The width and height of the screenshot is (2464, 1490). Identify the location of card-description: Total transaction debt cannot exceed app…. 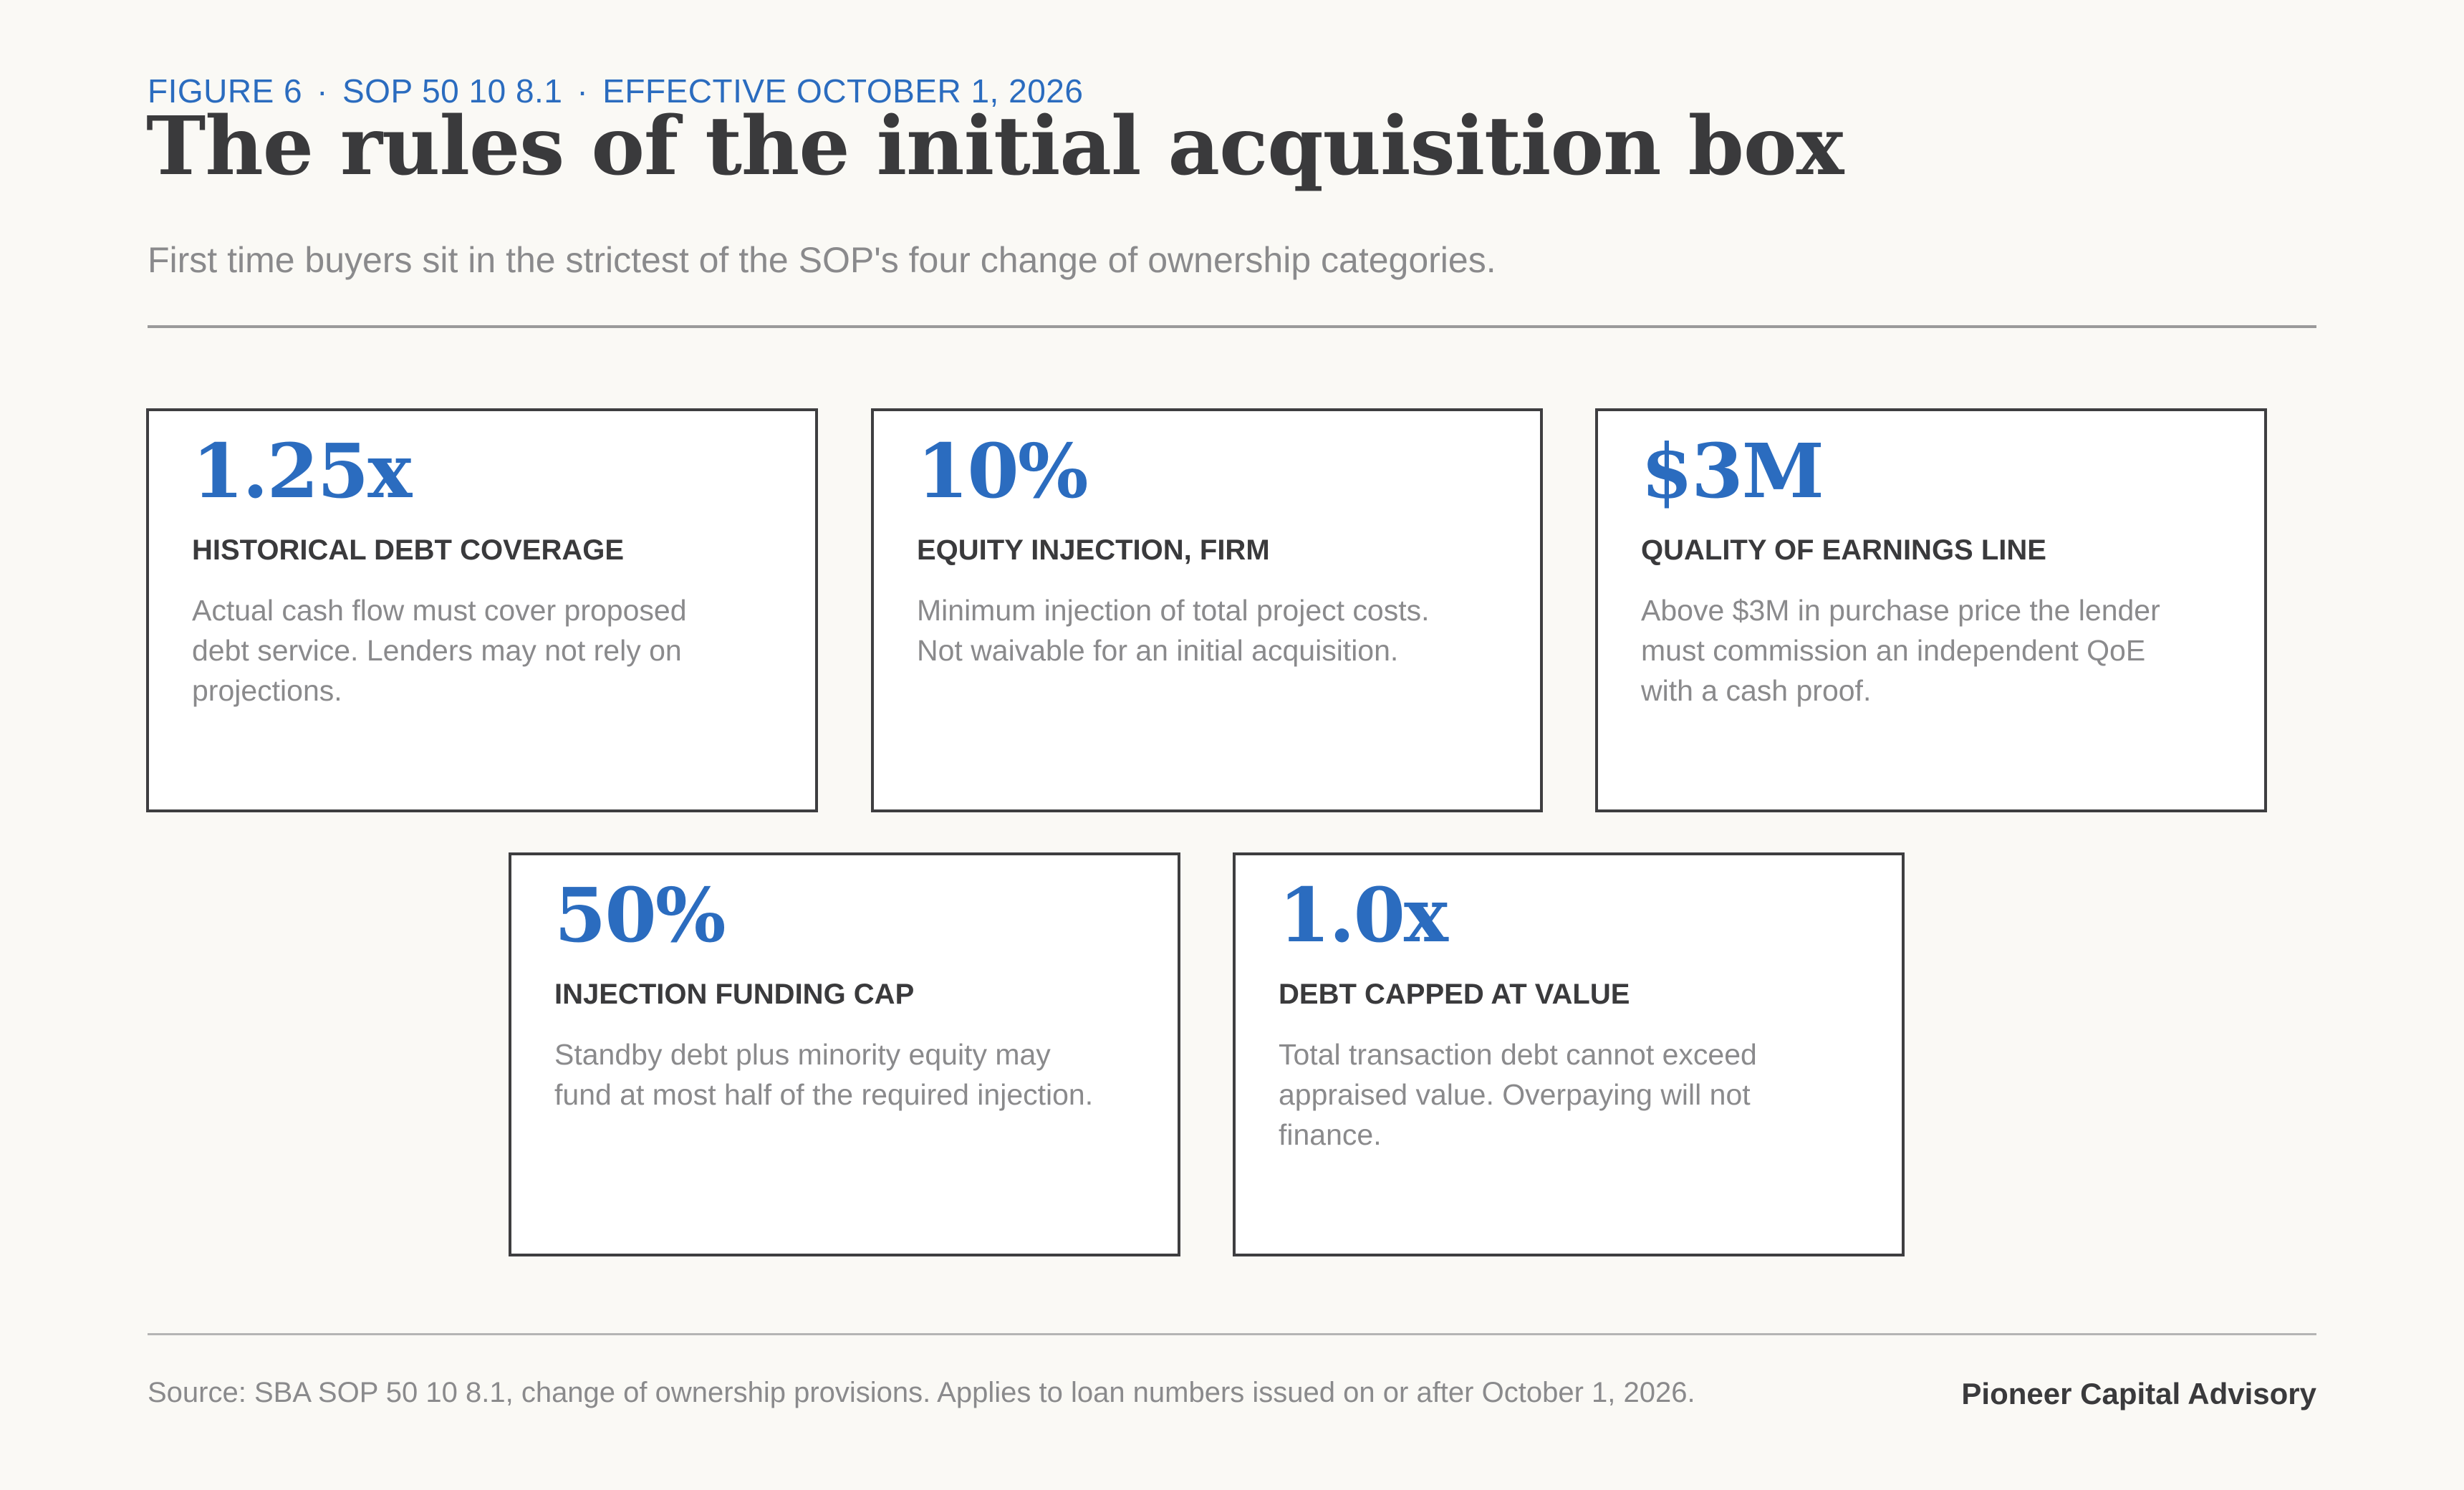
(1518, 1094).